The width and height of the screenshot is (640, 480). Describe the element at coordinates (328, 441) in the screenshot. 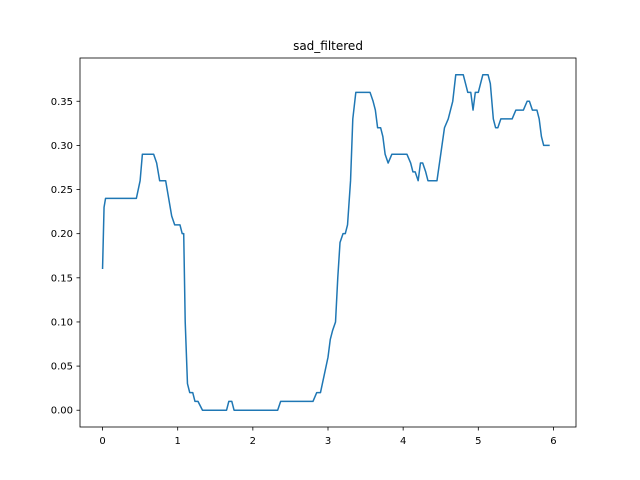

I see `x-tick-label: 3` at that location.